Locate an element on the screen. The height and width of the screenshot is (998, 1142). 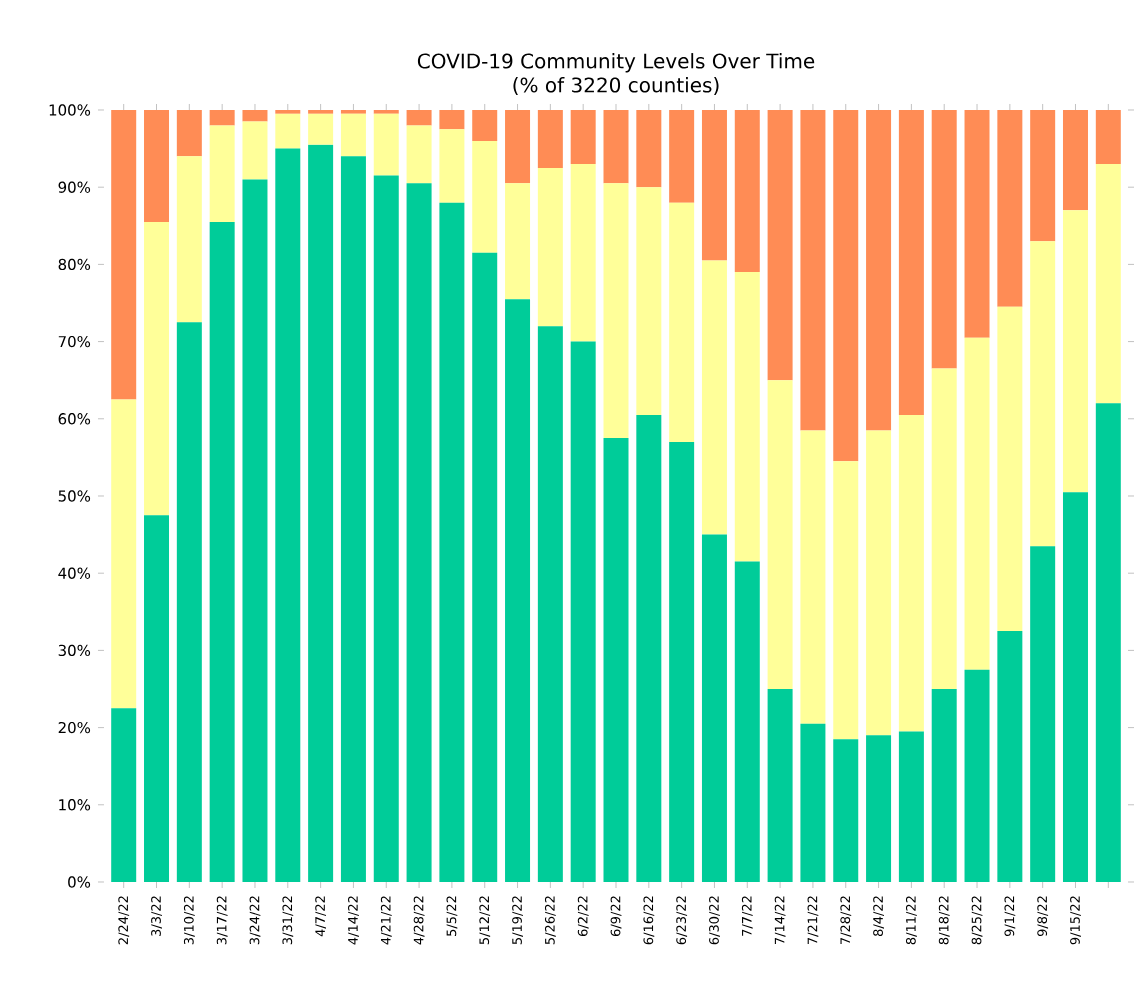
chart-title: COVID-19 Community Levels Over Time is located at coordinates (616, 63).